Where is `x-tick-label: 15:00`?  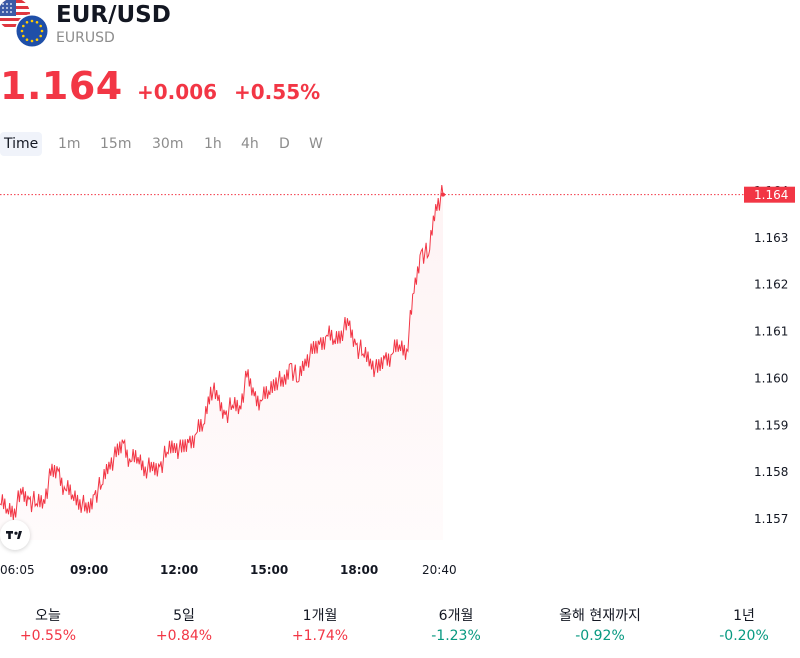 x-tick-label: 15:00 is located at coordinates (269, 570).